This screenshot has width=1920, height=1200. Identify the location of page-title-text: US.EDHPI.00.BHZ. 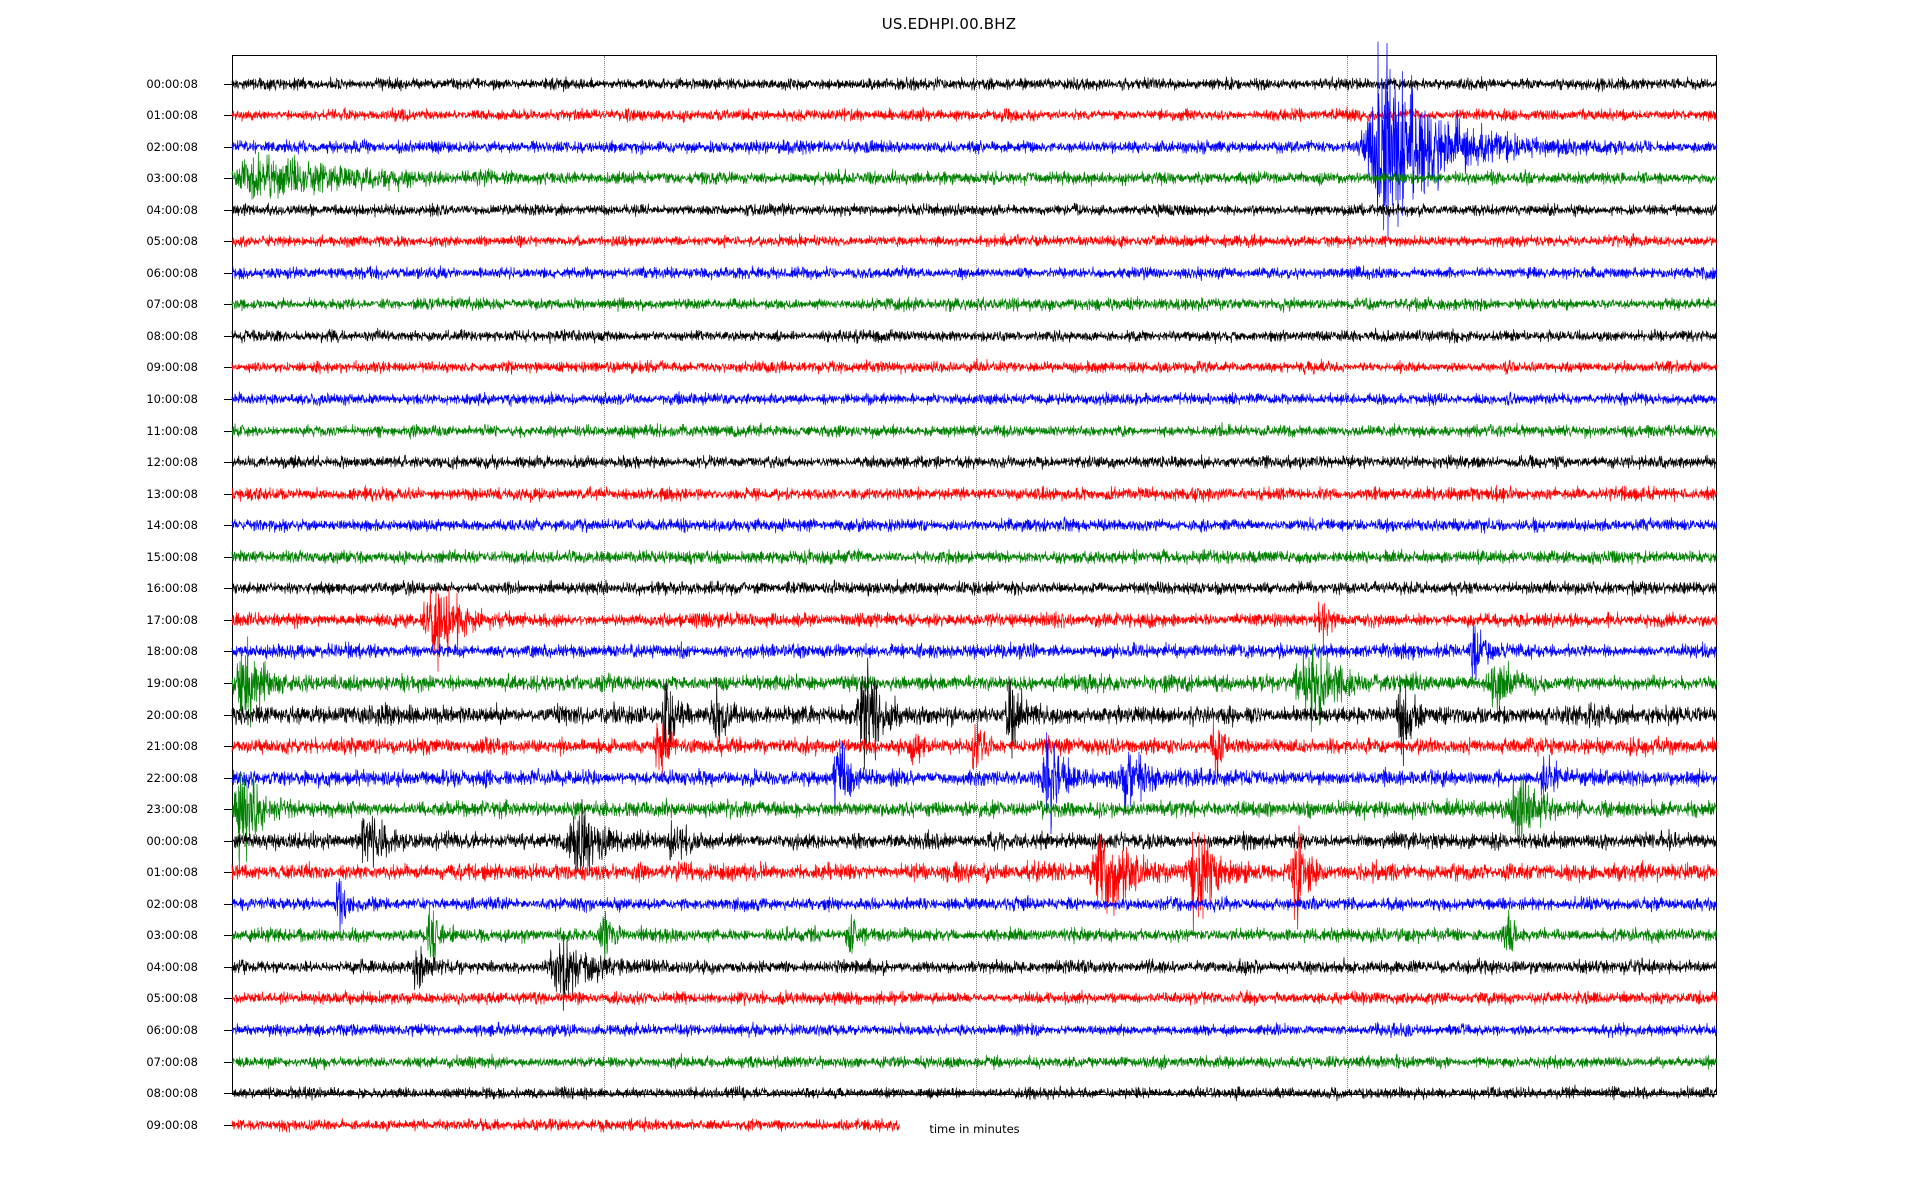
(949, 24).